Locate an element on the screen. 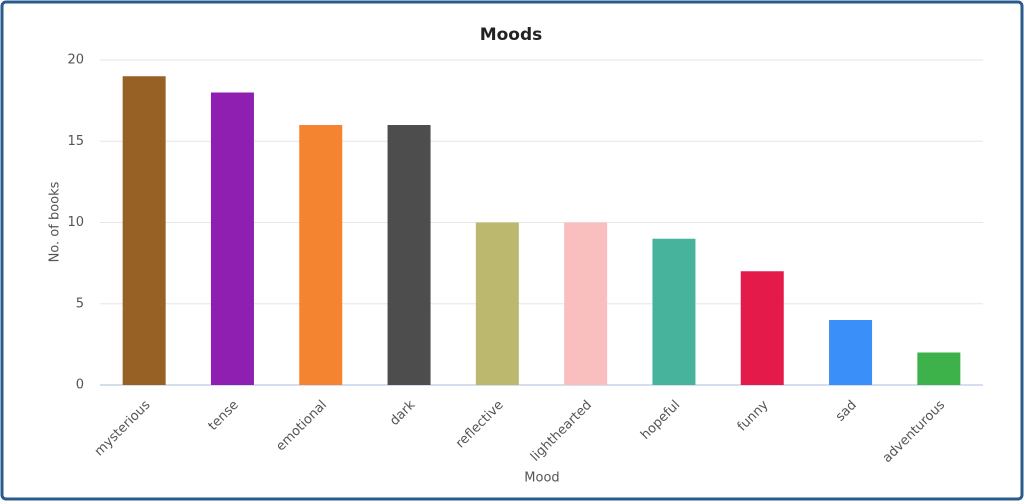 The height and width of the screenshot is (501, 1024). y-tick-label: 15 is located at coordinates (75, 141).